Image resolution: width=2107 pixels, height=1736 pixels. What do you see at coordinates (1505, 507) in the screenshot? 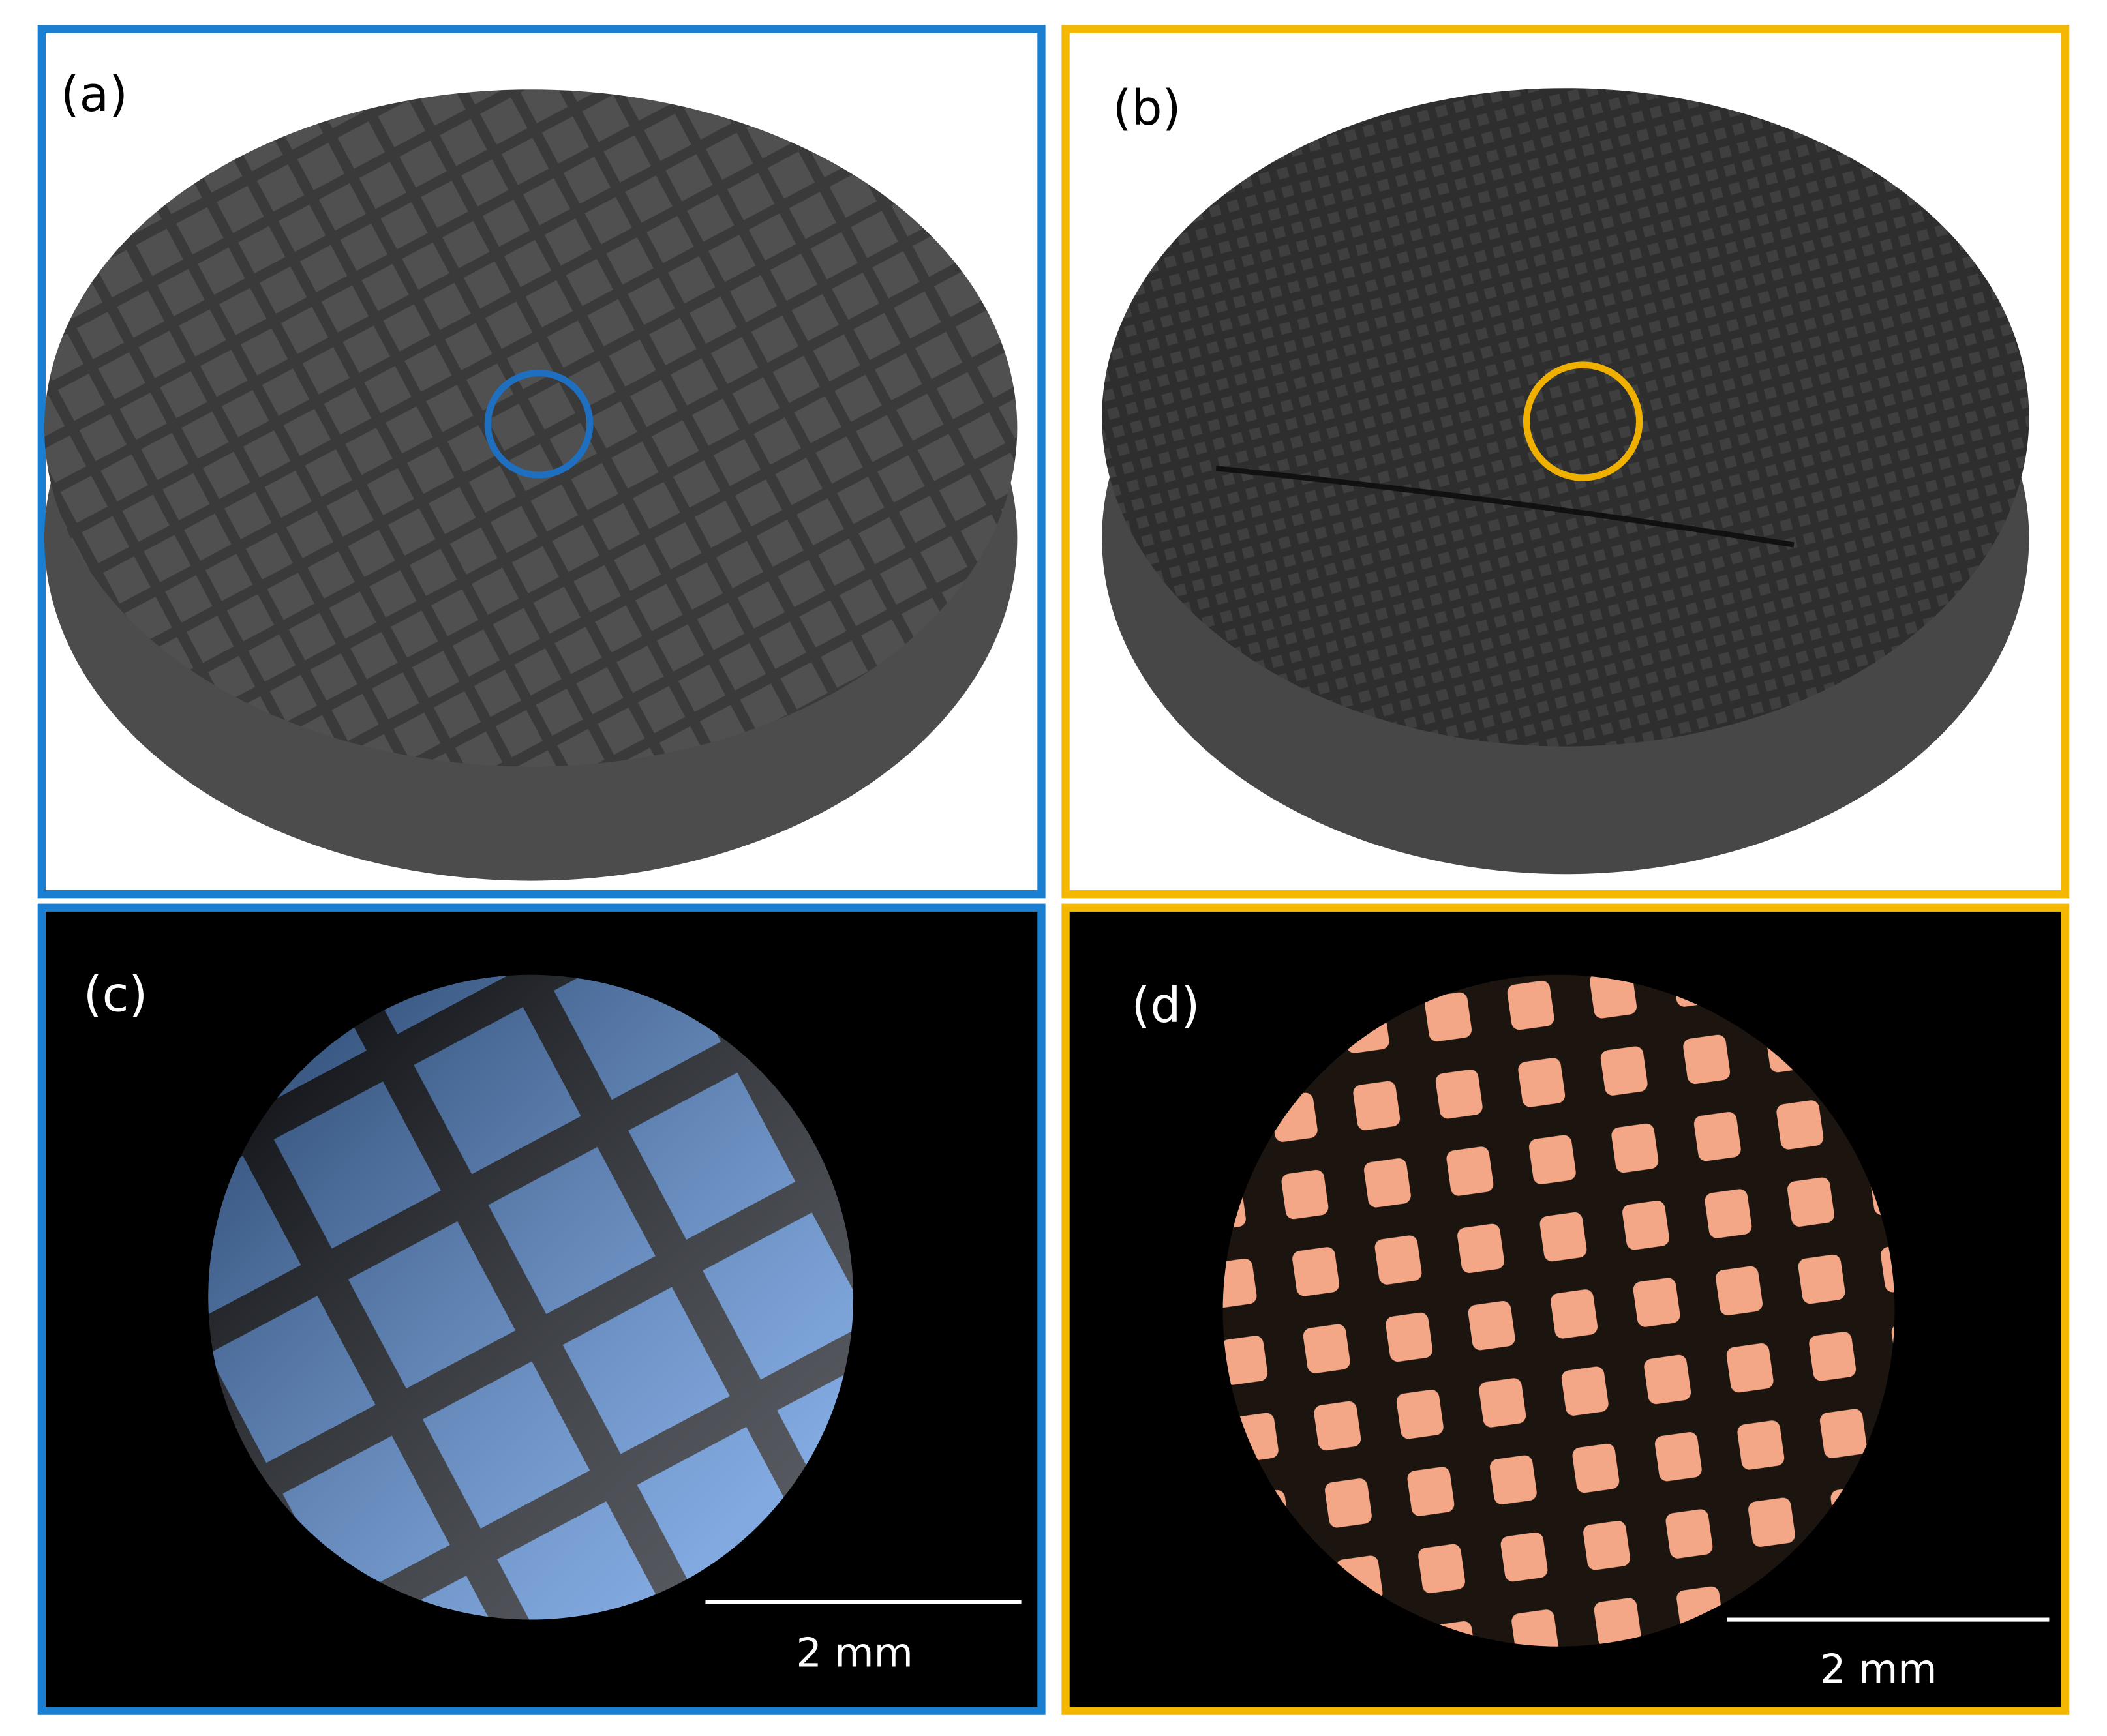
I see `crack` at bounding box center [1505, 507].